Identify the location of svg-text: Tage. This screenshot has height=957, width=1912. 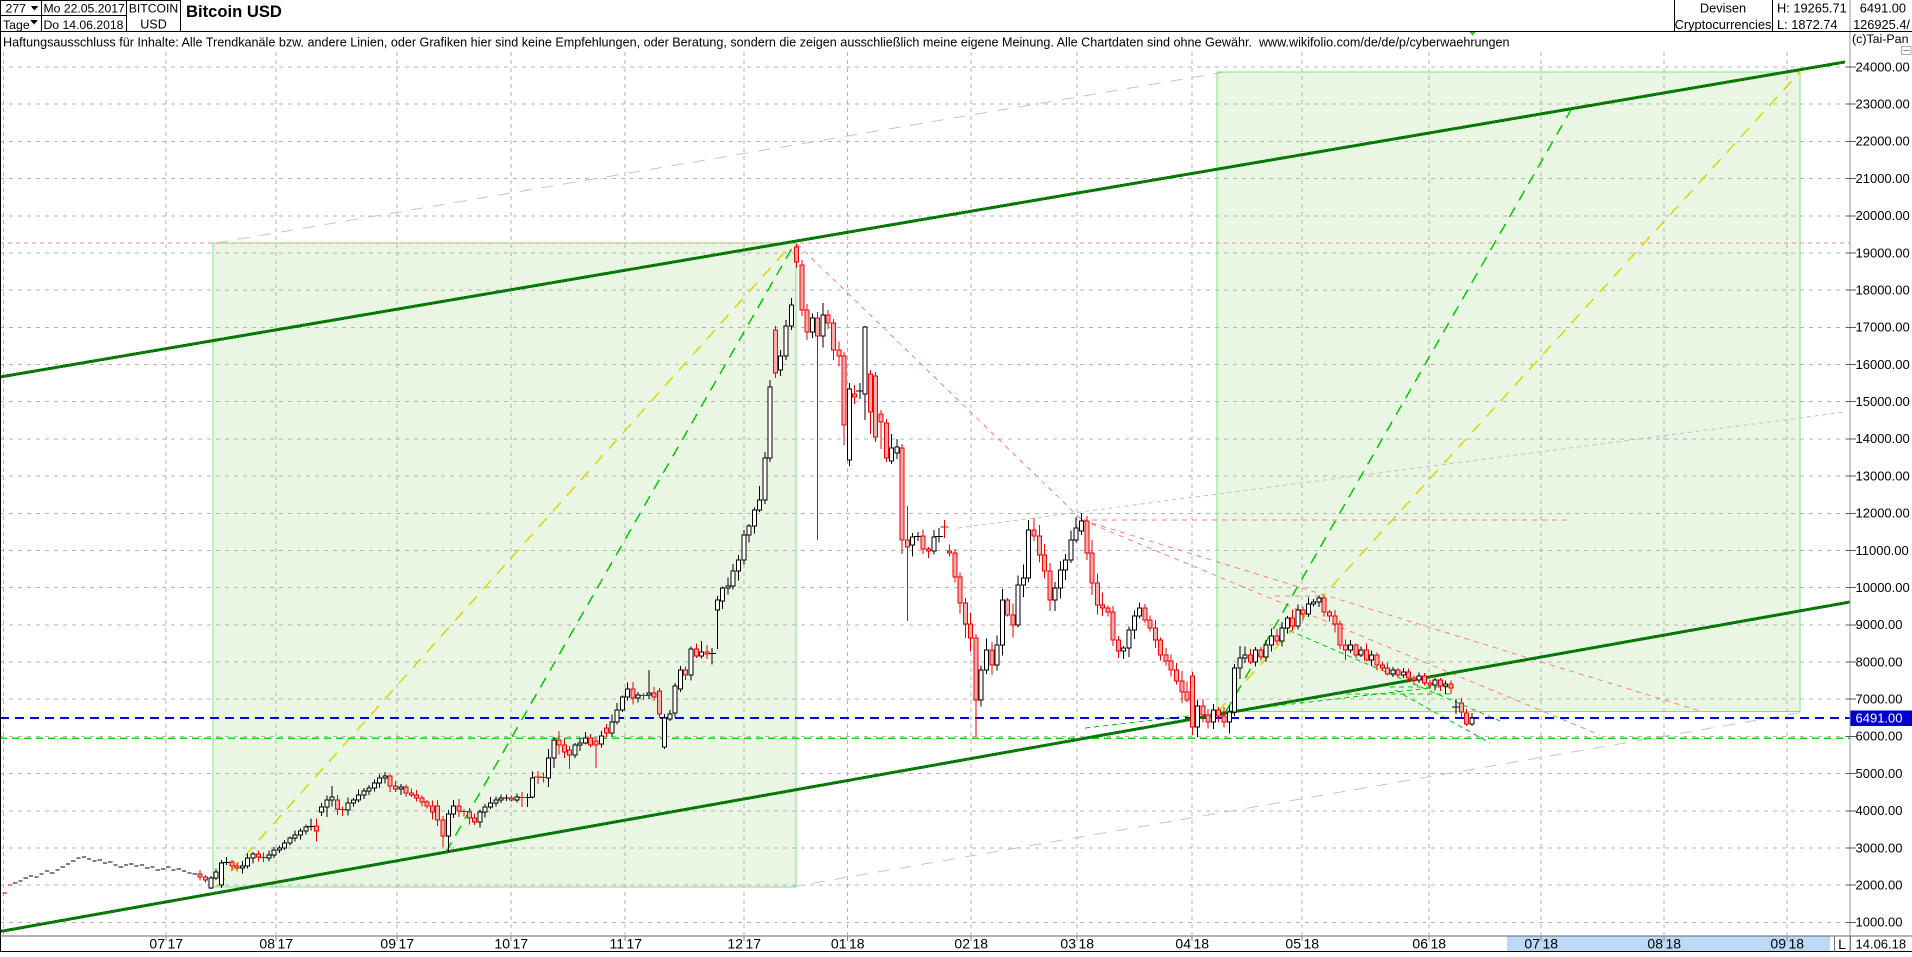
(16, 25).